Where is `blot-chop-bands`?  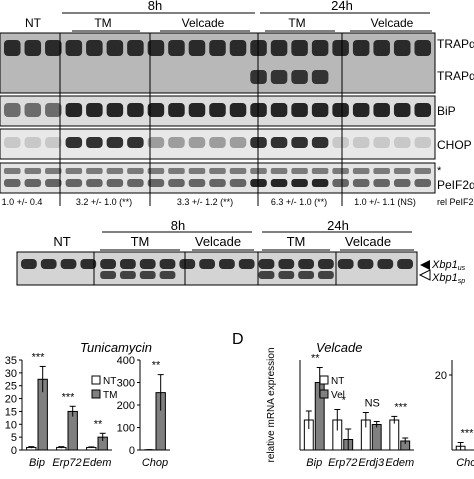
blot-chop-bands is located at coordinates (217, 142).